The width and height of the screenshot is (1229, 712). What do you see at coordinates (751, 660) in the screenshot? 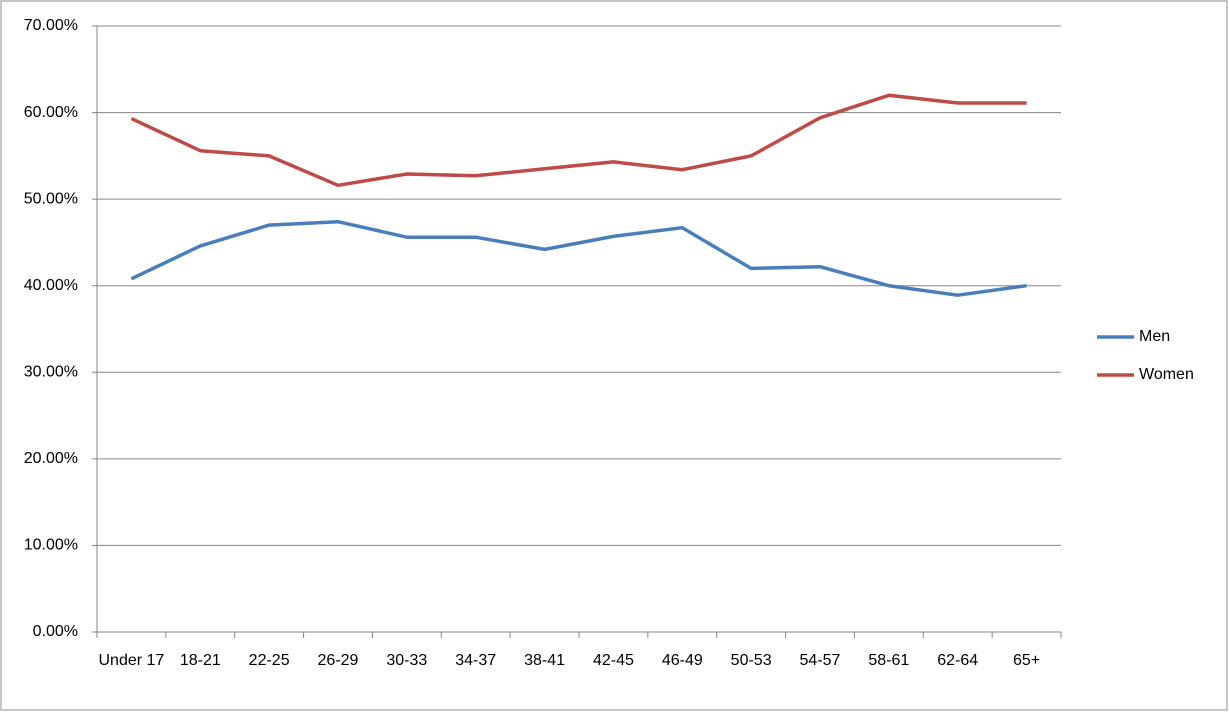
I see `x-tick-label: 50-53` at bounding box center [751, 660].